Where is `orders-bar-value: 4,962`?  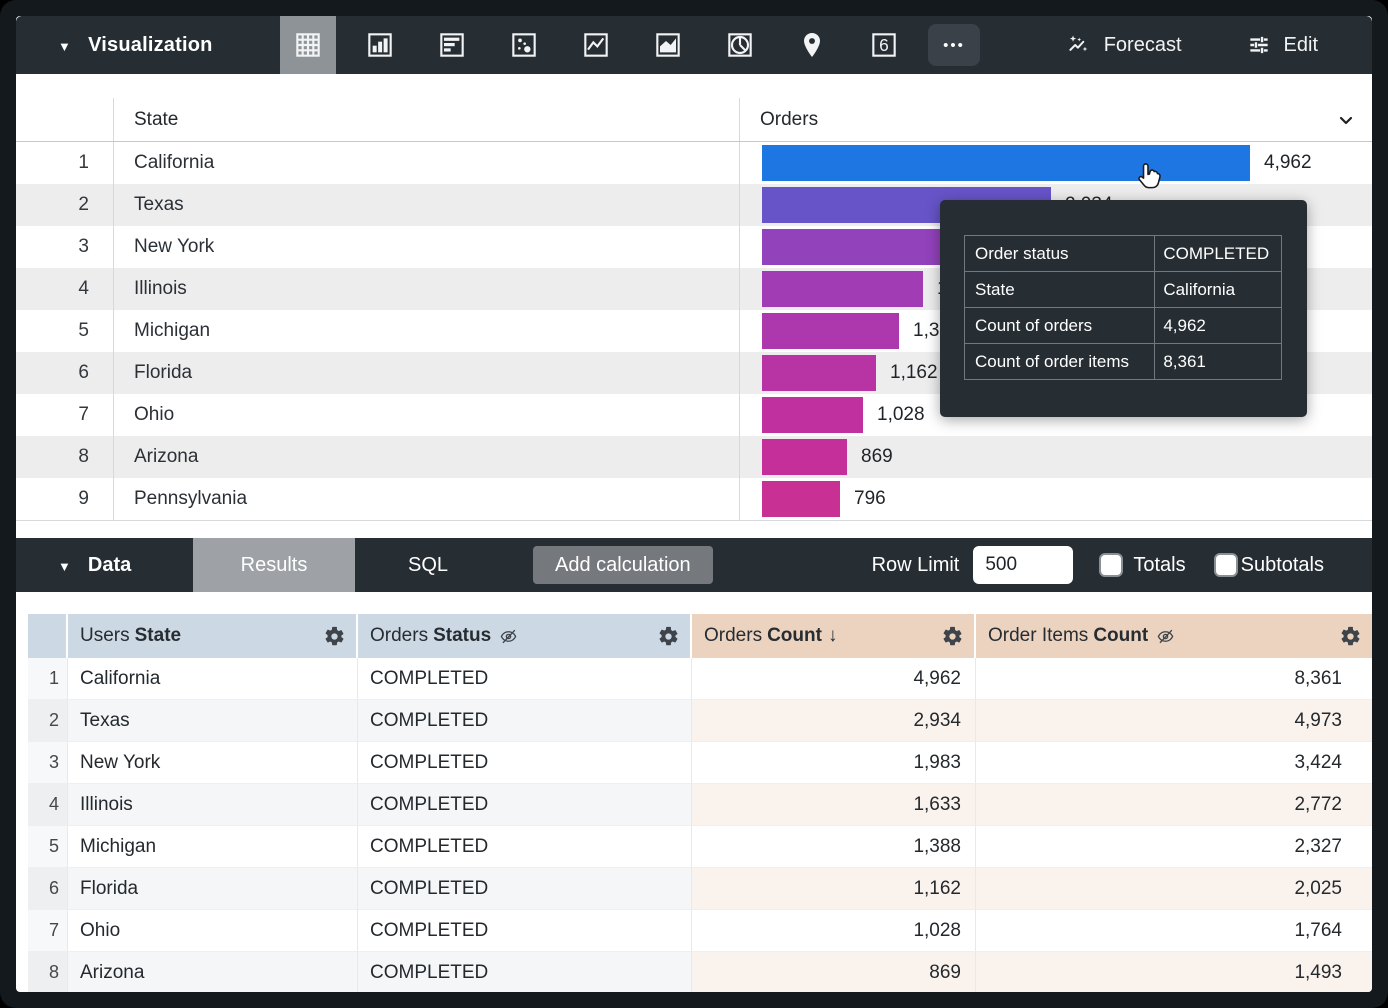
orders-bar-value: 4,962 is located at coordinates (1288, 162).